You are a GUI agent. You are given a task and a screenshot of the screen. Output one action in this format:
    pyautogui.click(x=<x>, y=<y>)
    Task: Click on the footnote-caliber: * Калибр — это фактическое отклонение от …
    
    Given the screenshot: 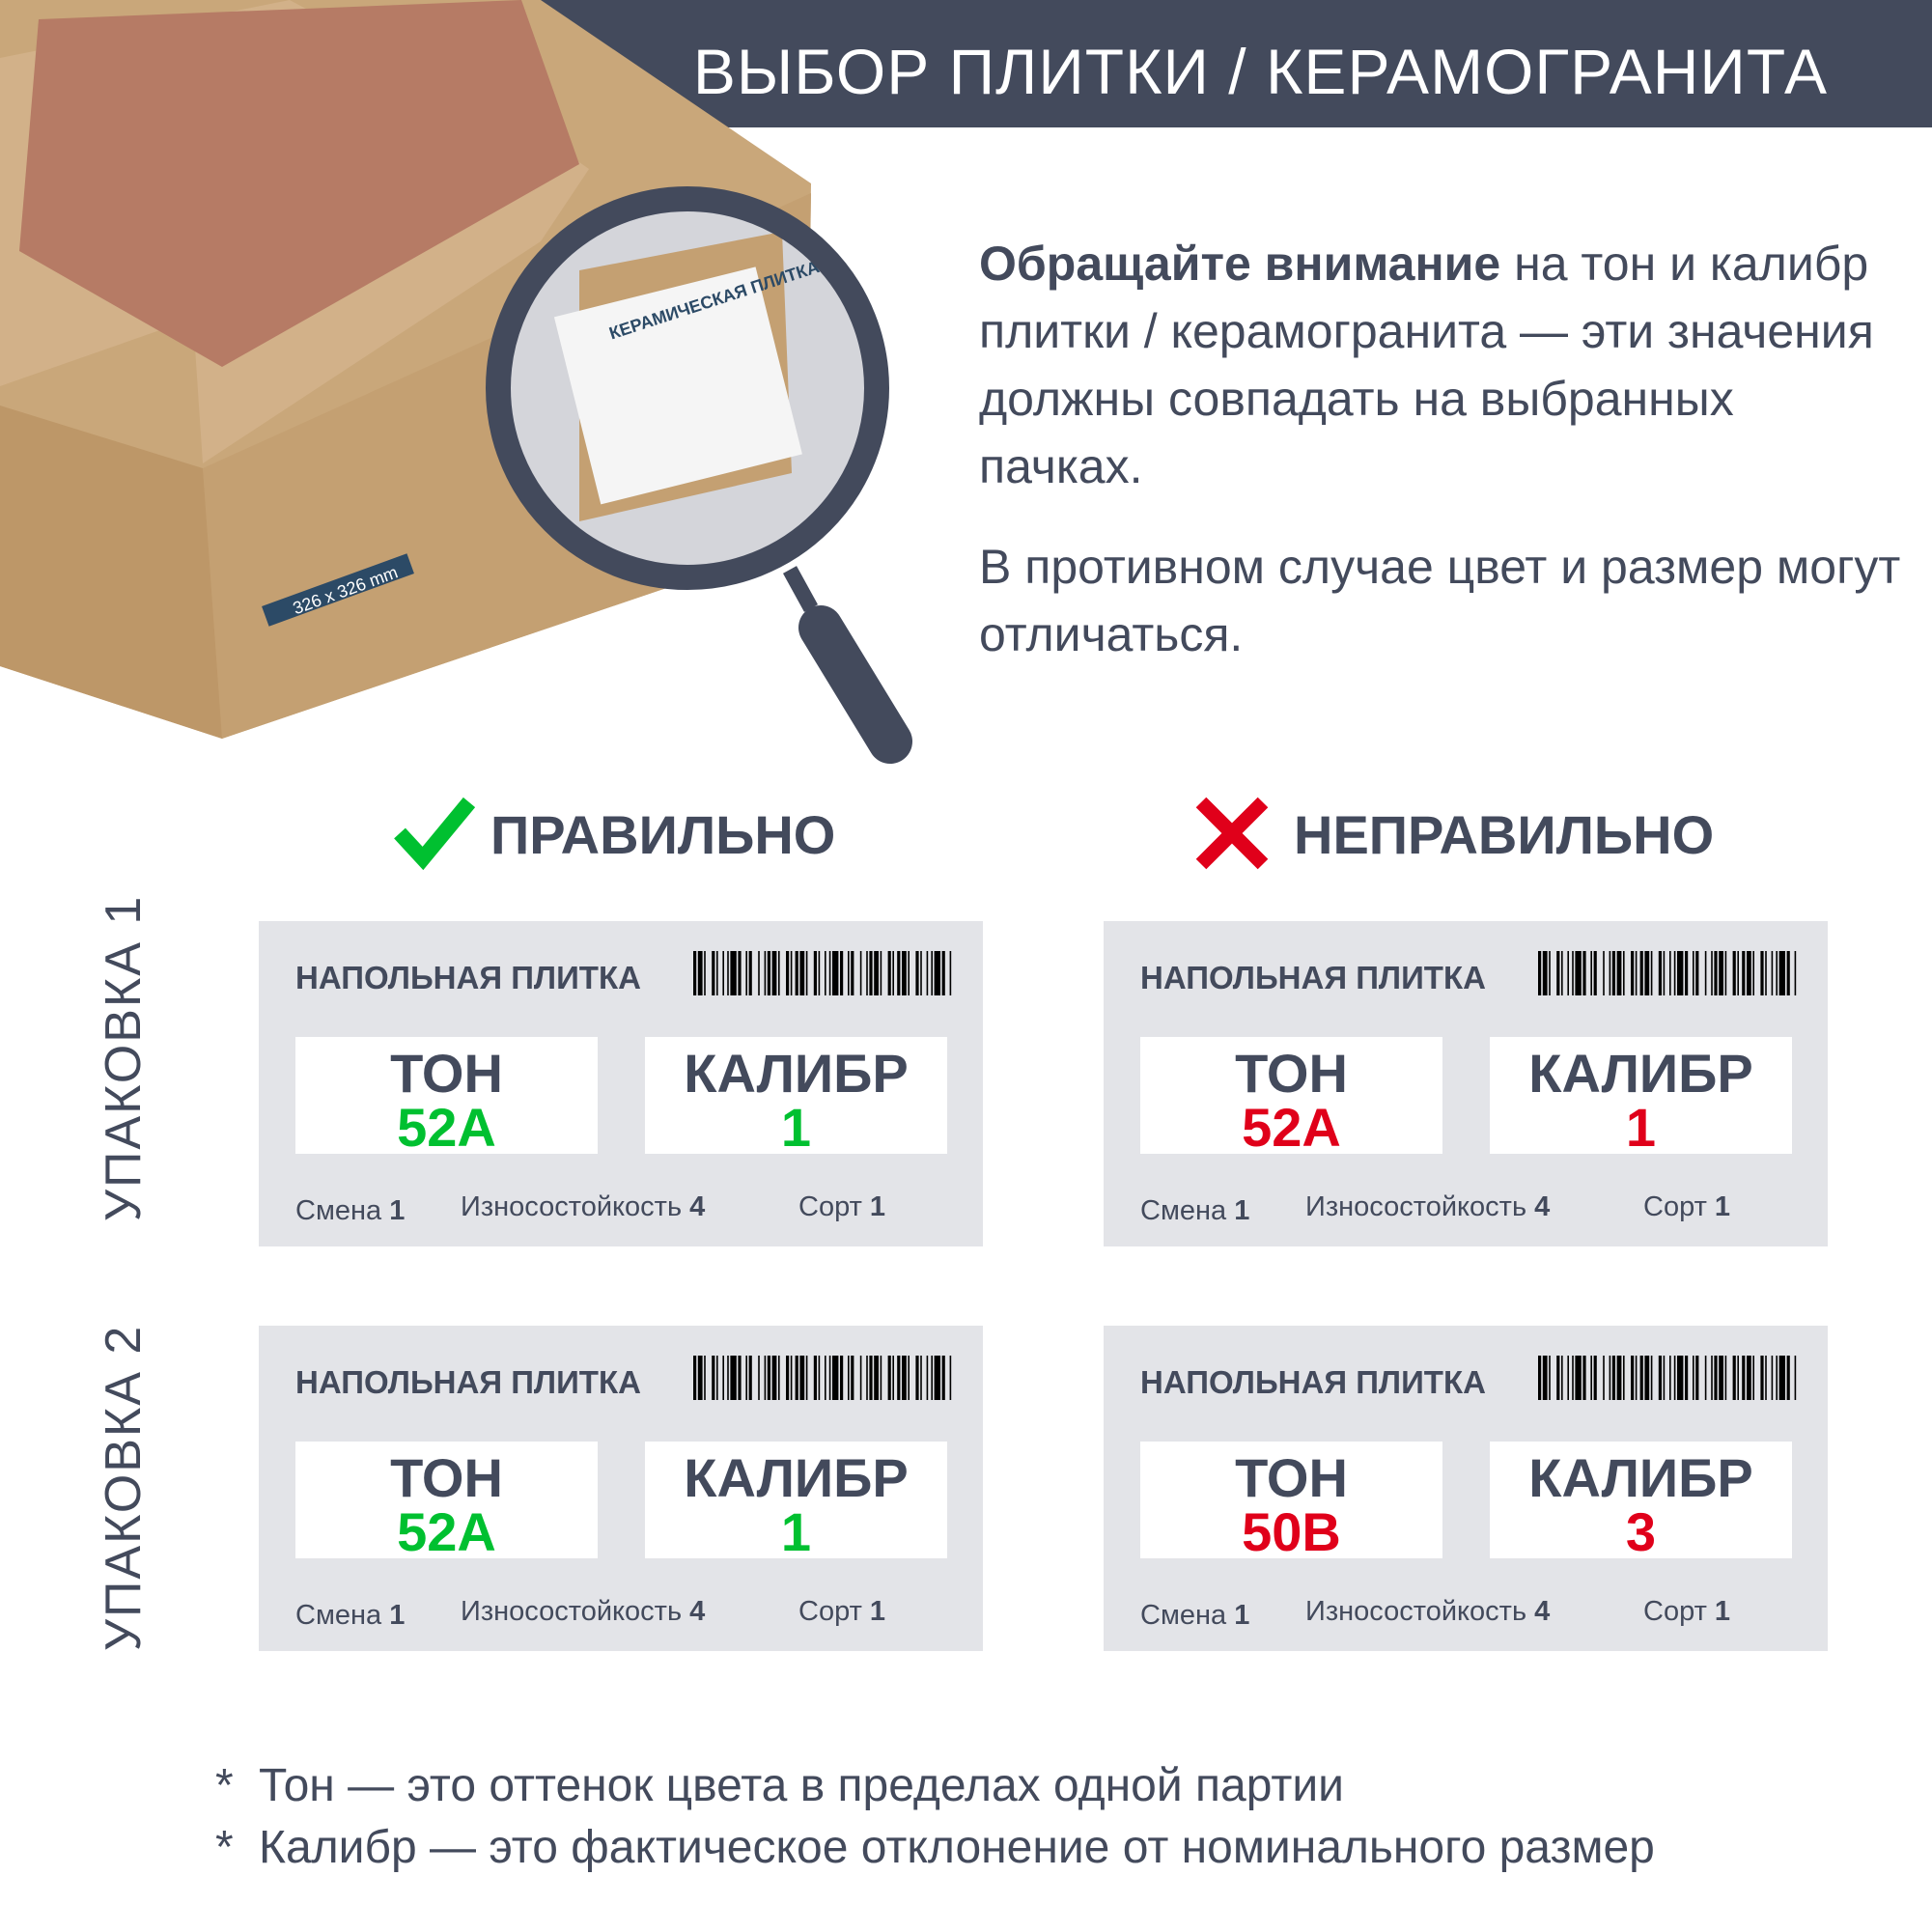 What is the action you would take?
    pyautogui.click(x=935, y=1848)
    